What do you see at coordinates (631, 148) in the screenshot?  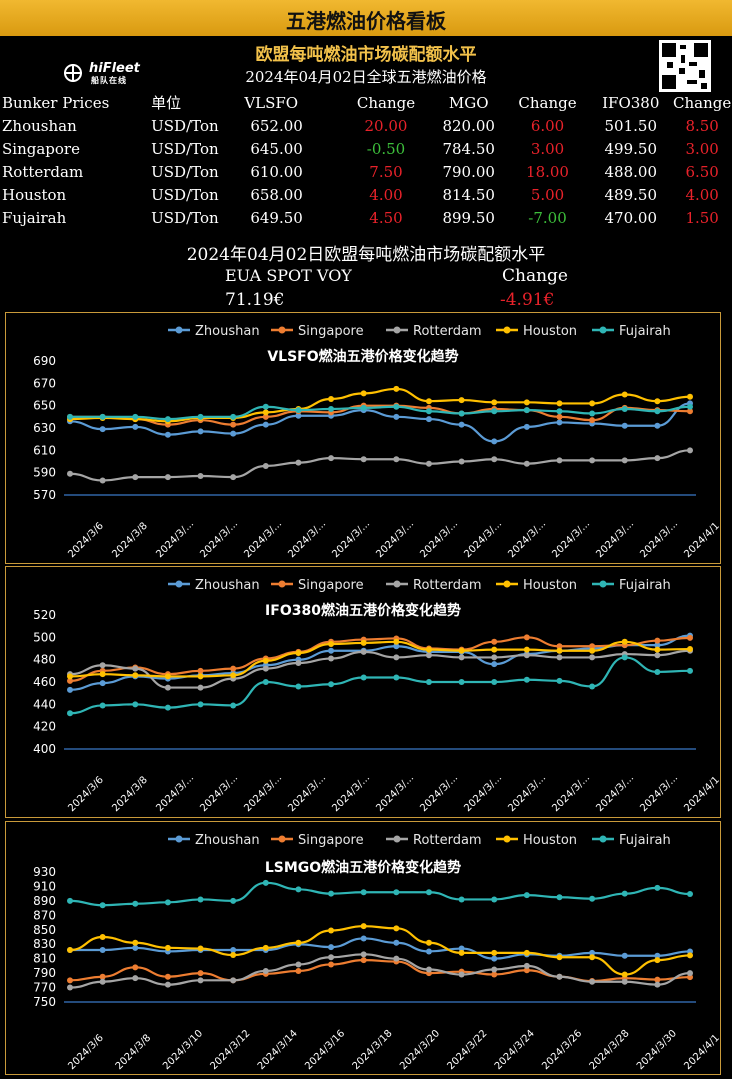 I see `ifo380-price: 499.50` at bounding box center [631, 148].